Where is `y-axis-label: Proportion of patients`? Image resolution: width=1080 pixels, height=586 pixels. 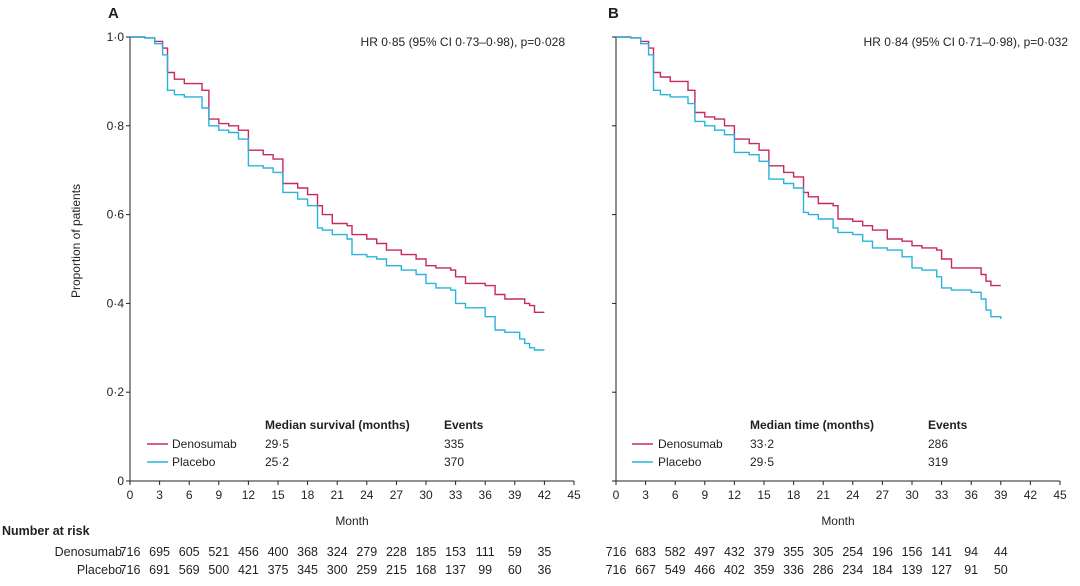
y-axis-label: Proportion of patients is located at coordinates (76, 241).